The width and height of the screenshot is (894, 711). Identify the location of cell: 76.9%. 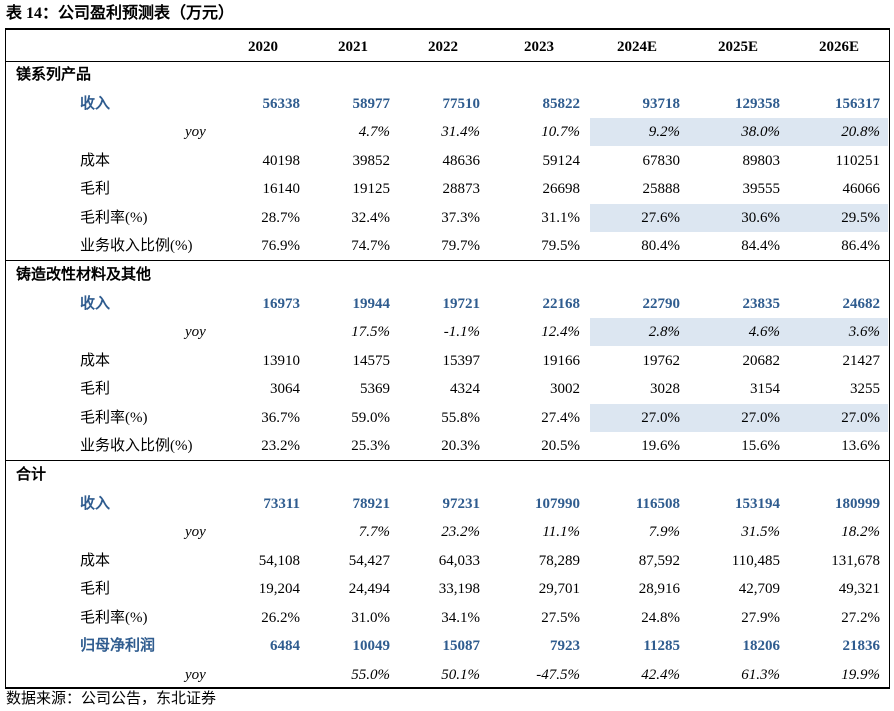
(280, 246).